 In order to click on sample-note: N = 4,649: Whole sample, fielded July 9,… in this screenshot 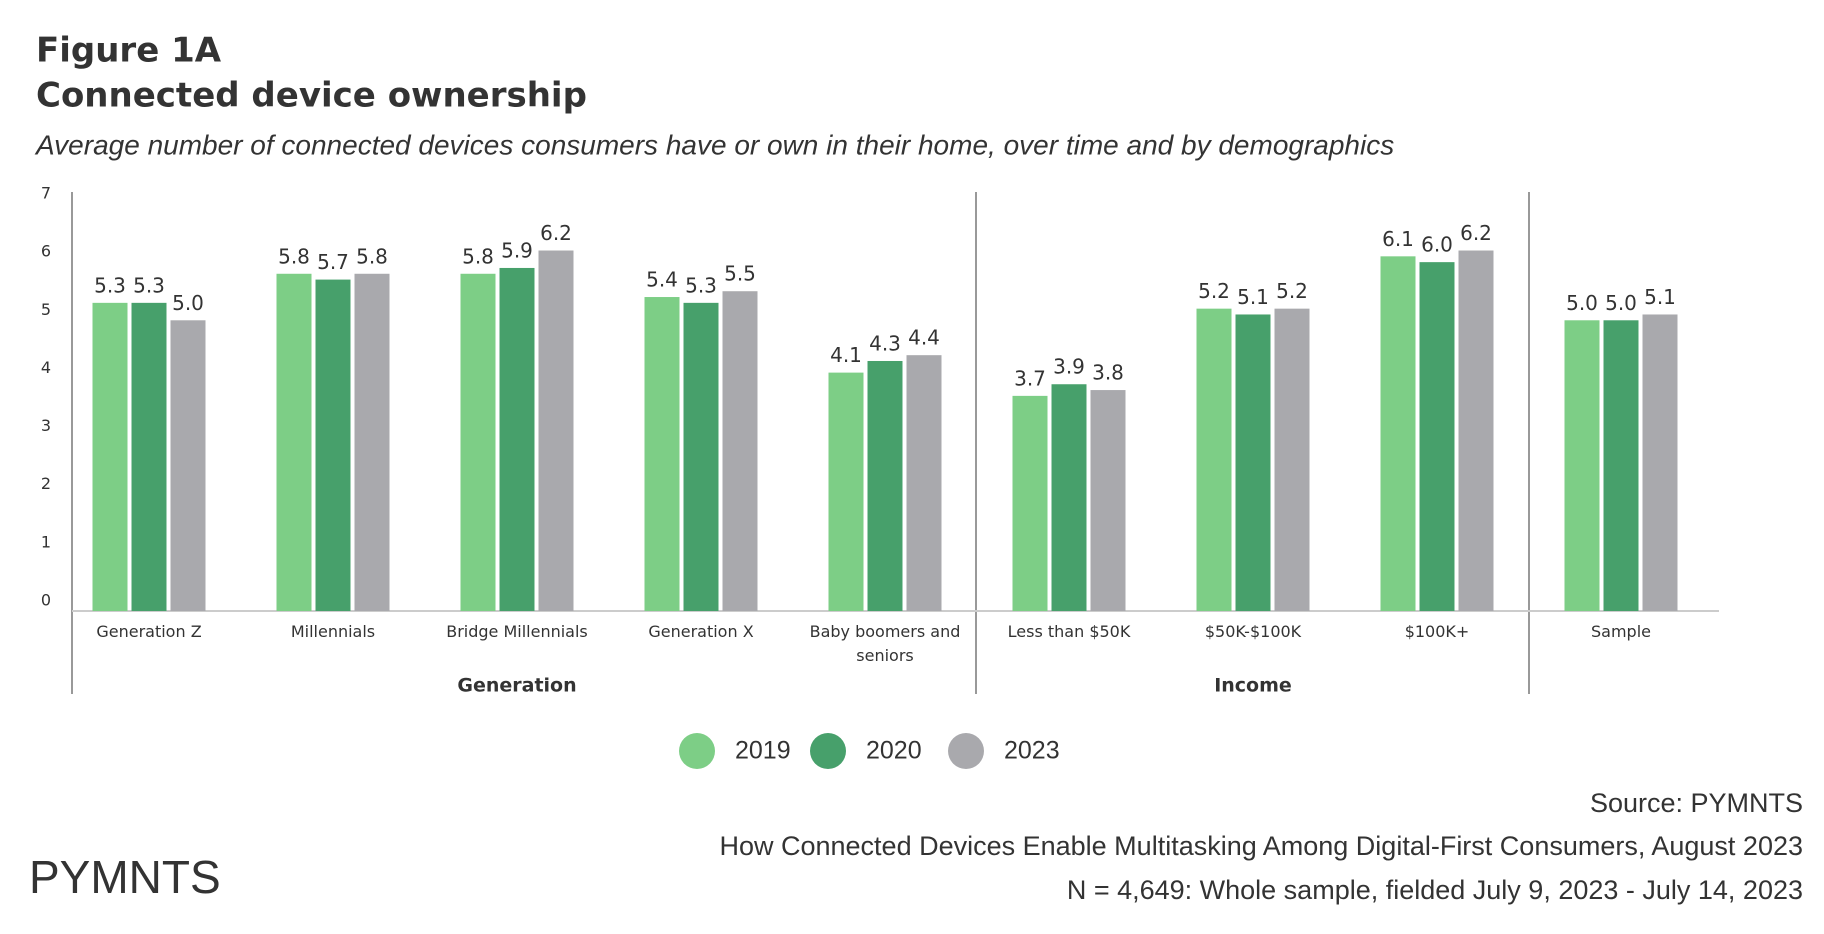, I will do `click(1435, 890)`.